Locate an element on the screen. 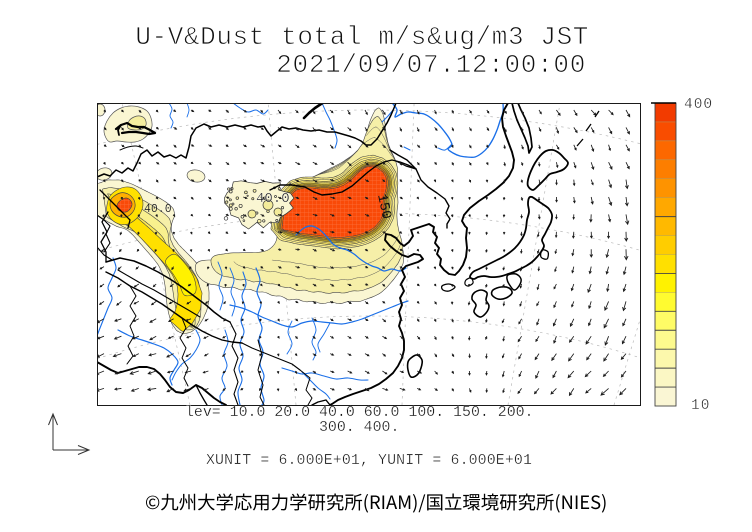 The height and width of the screenshot is (532, 752). svg-text: 2021/09/07.12:00:00 is located at coordinates (431, 65).